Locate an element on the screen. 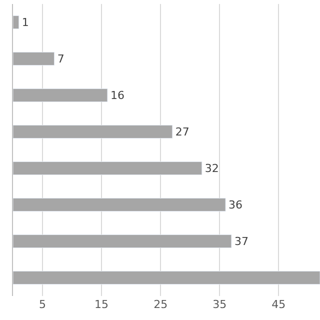 The width and height of the screenshot is (320, 320). x-tick-label: 15 is located at coordinates (101, 304).